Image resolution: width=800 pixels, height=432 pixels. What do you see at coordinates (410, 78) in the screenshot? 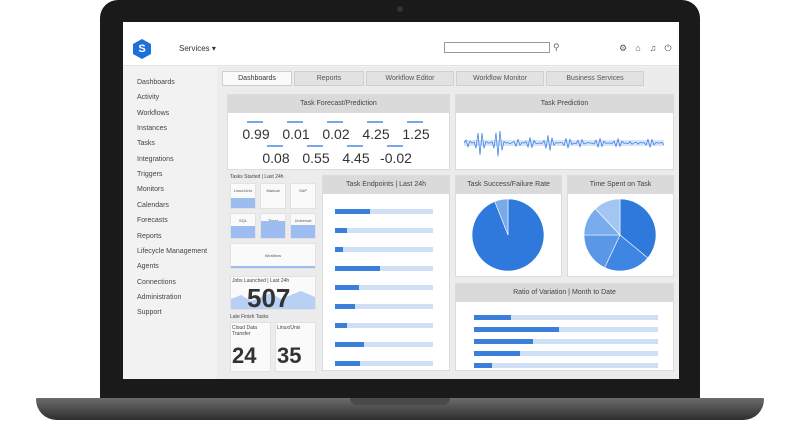
I see `tab-workflow-editor: Workflow Editor` at bounding box center [410, 78].